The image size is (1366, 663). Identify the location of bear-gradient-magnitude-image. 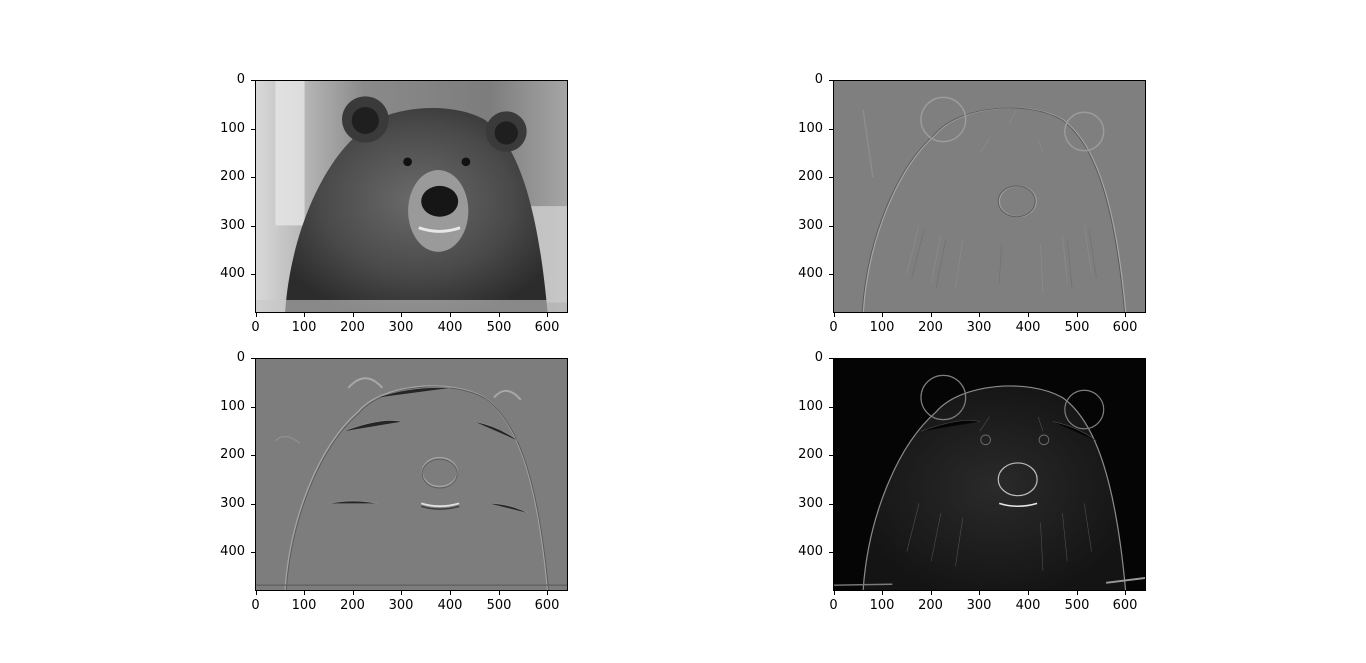
(989, 474).